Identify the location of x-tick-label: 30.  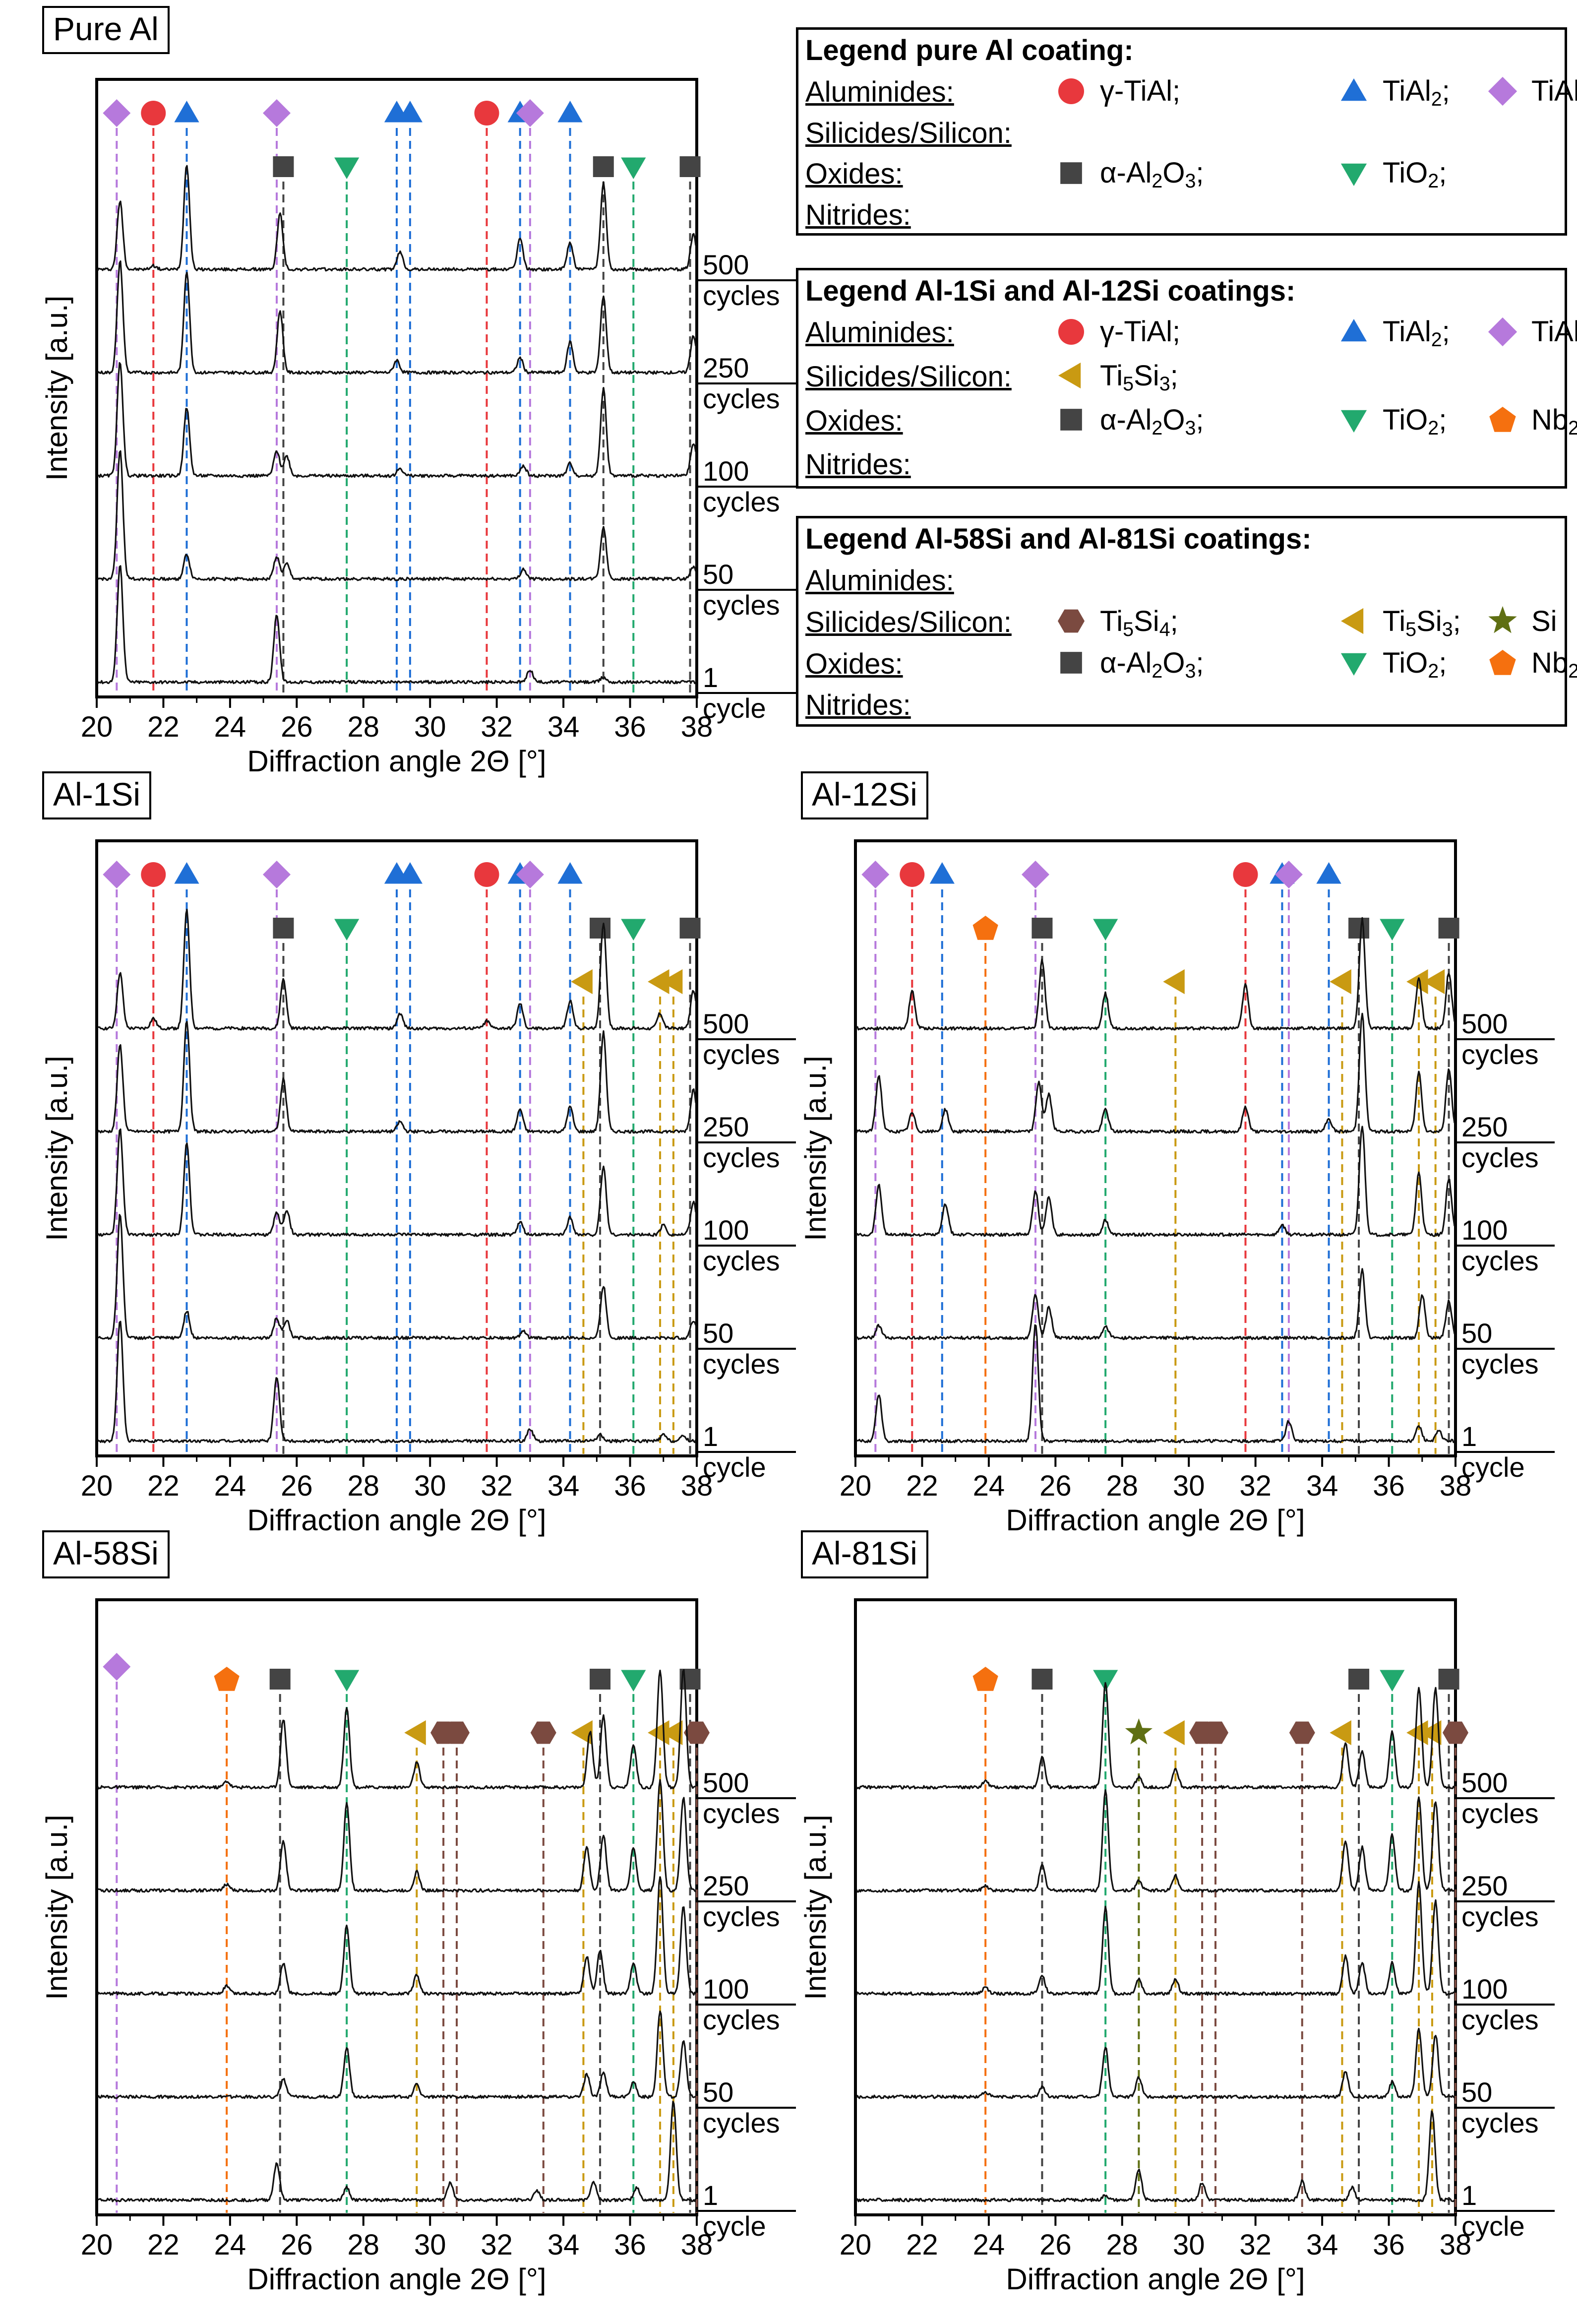
(430, 2245).